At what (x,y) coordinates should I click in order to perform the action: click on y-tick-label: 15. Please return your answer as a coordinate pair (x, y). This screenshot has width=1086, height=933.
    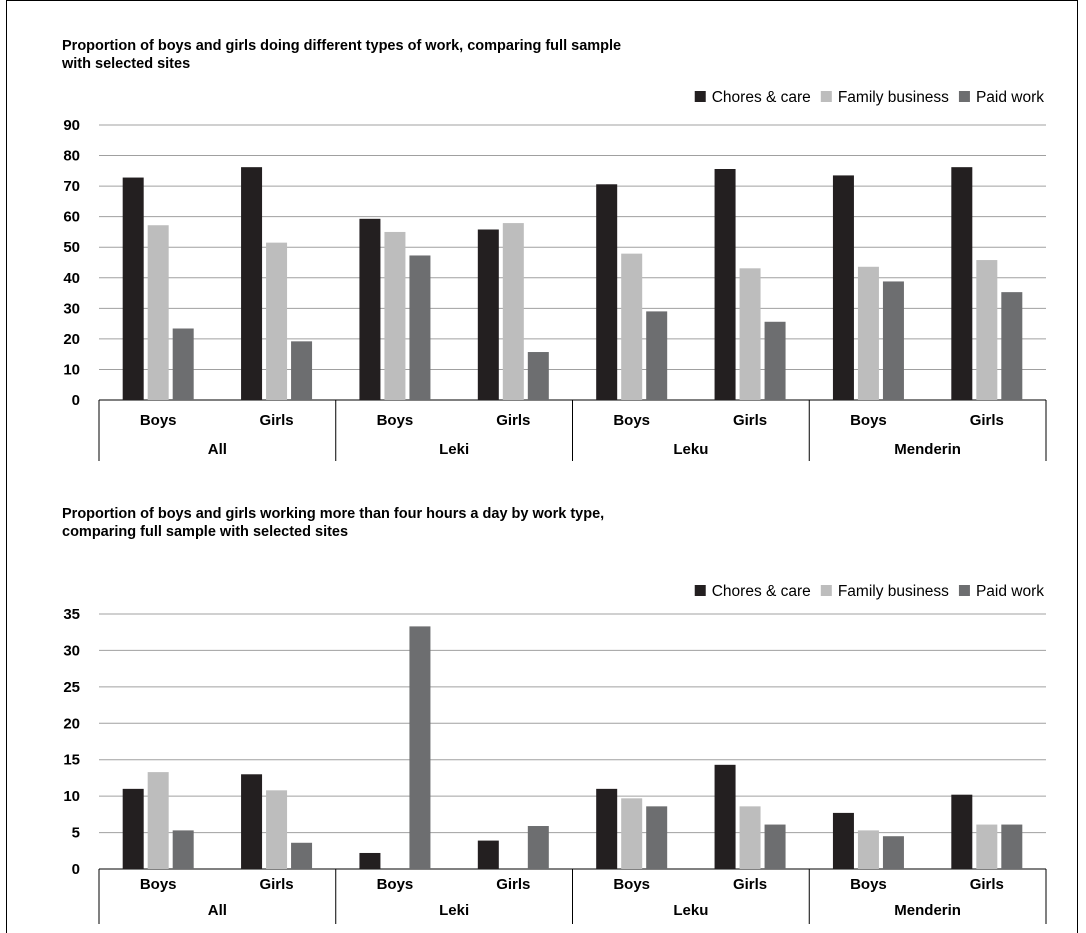
    Looking at the image, I should click on (71, 760).